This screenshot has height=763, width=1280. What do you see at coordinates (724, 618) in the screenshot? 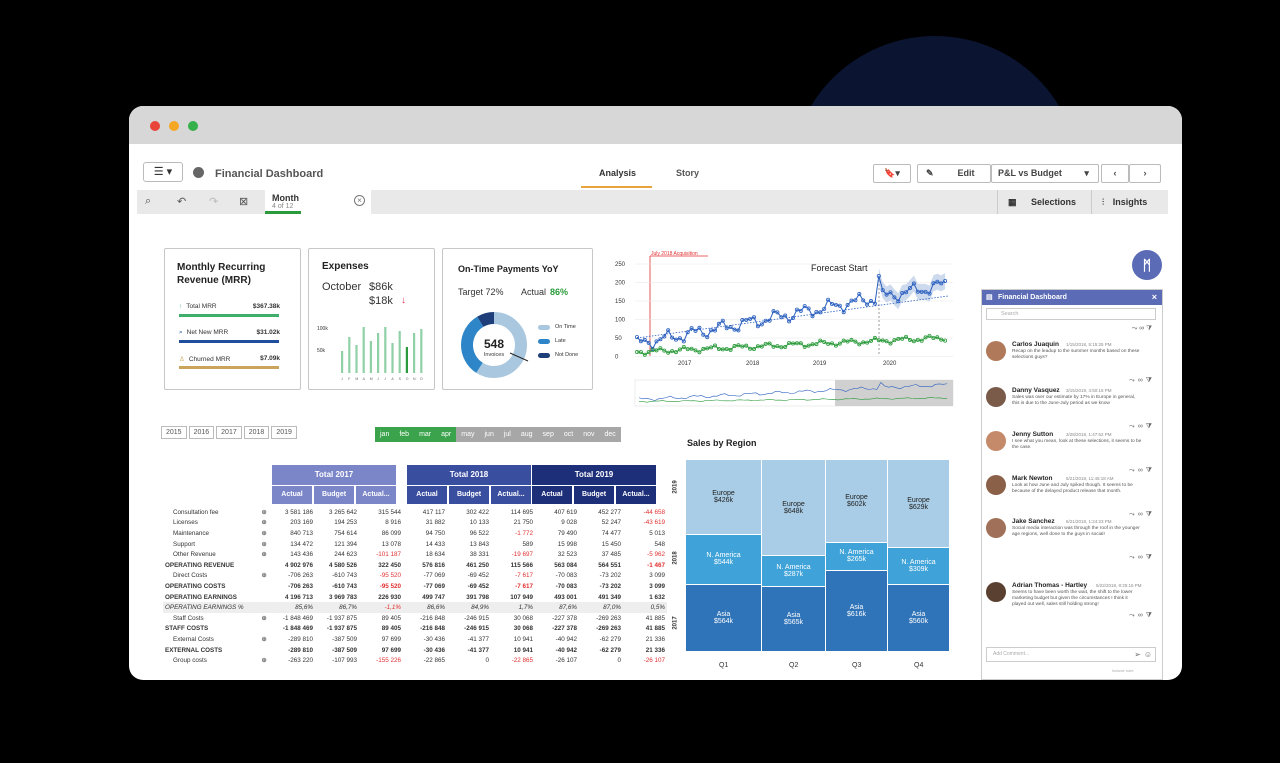
I see `mekko-cell: Asia $564k` at bounding box center [724, 618].